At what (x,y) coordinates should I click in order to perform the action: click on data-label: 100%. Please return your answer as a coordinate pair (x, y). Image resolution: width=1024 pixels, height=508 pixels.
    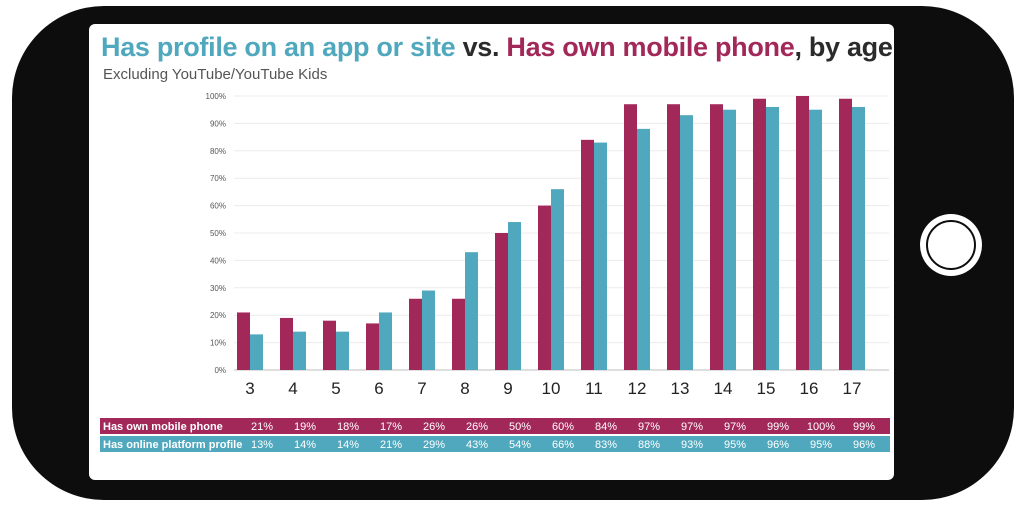
    Looking at the image, I should click on (821, 427).